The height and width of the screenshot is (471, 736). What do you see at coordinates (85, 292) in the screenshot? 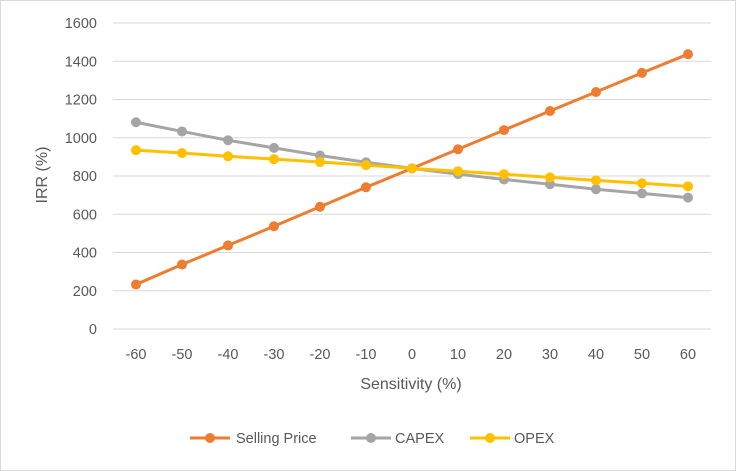
I see `y-tick-label: 200` at bounding box center [85, 292].